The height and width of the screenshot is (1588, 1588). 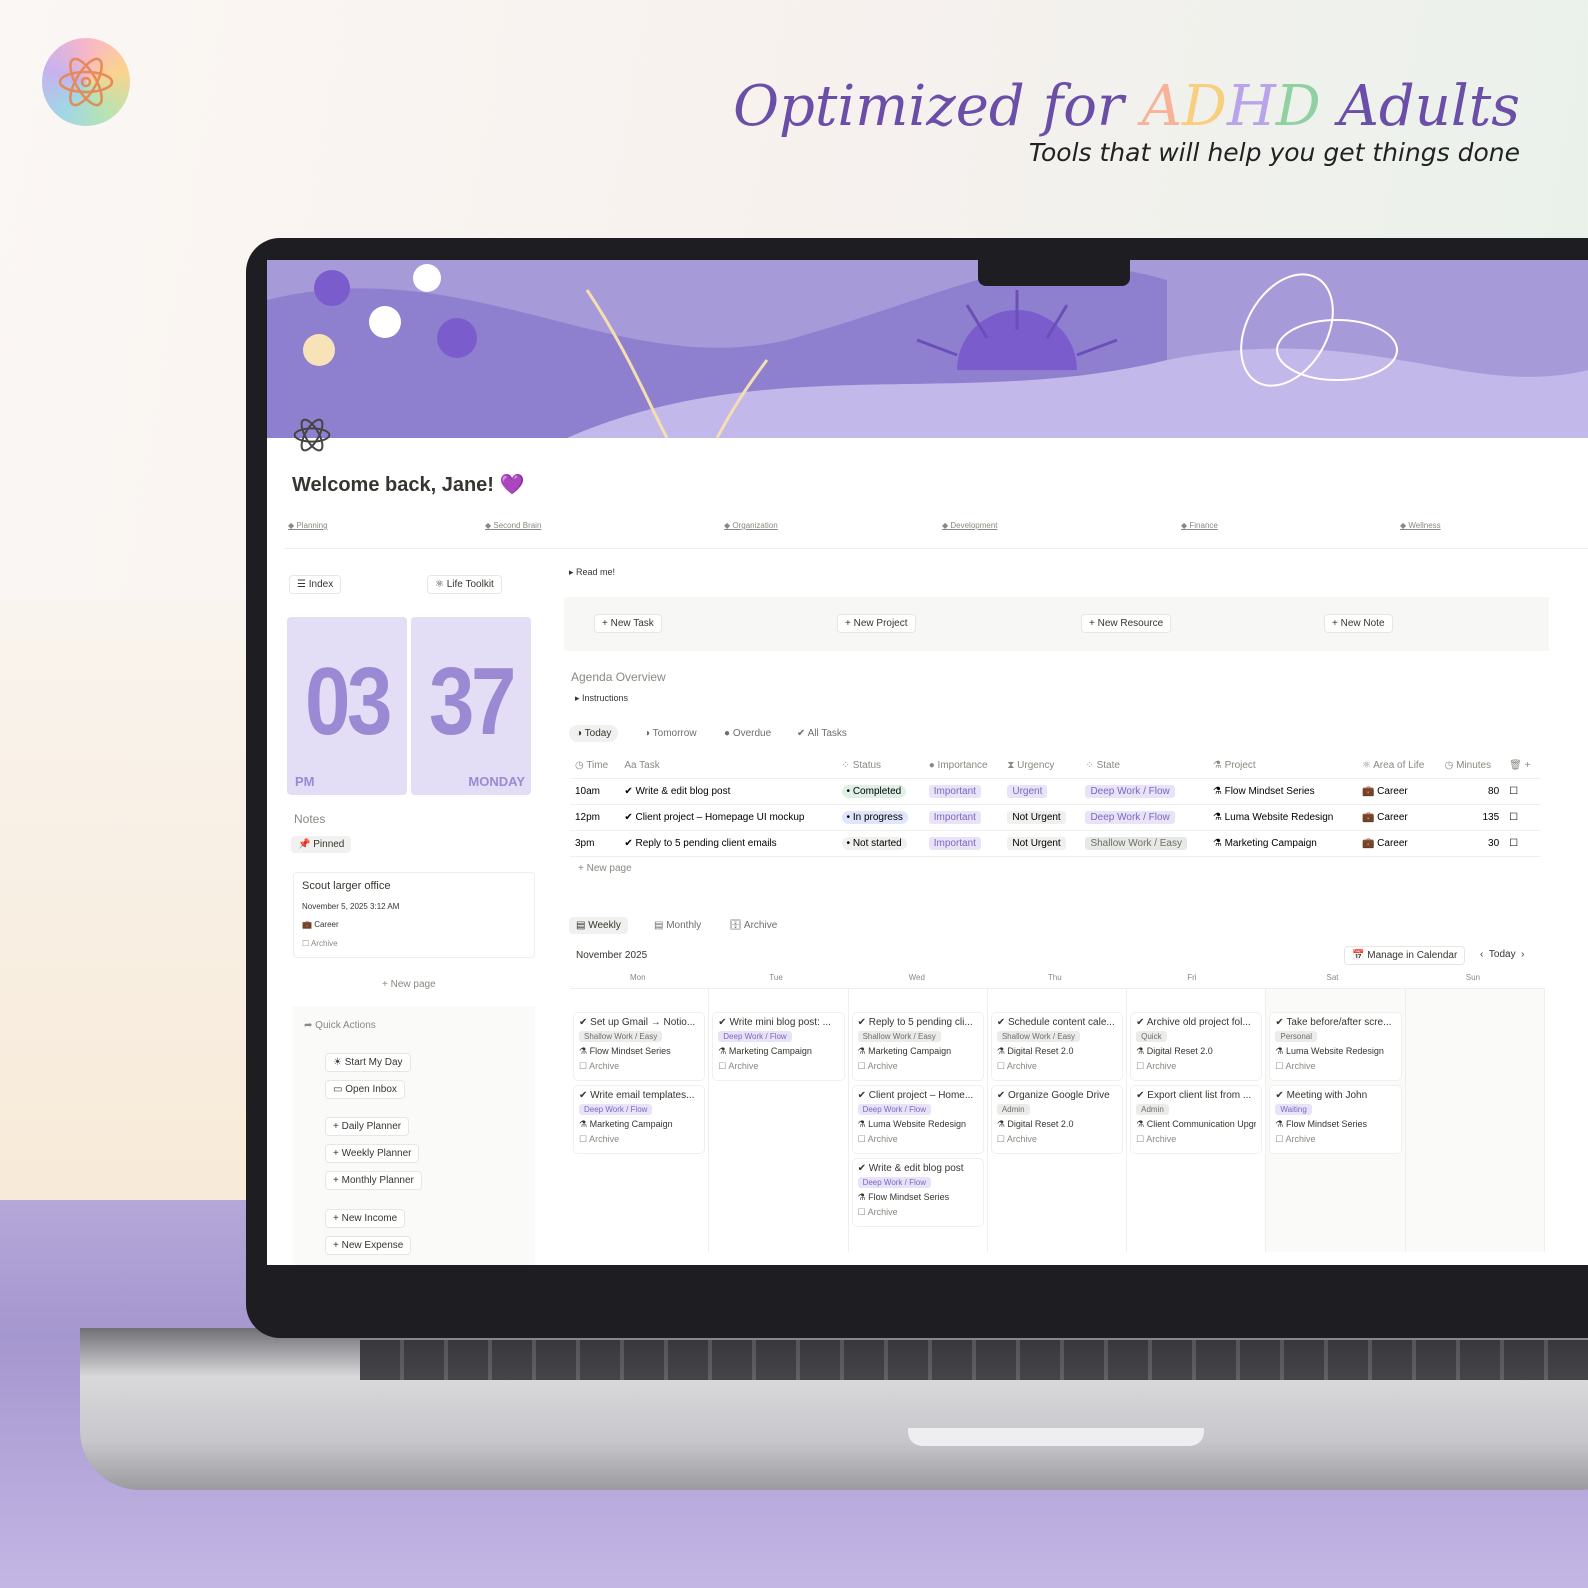 What do you see at coordinates (368, 1062) in the screenshot?
I see `quick-action-start-my-day: ☀ Start My Day` at bounding box center [368, 1062].